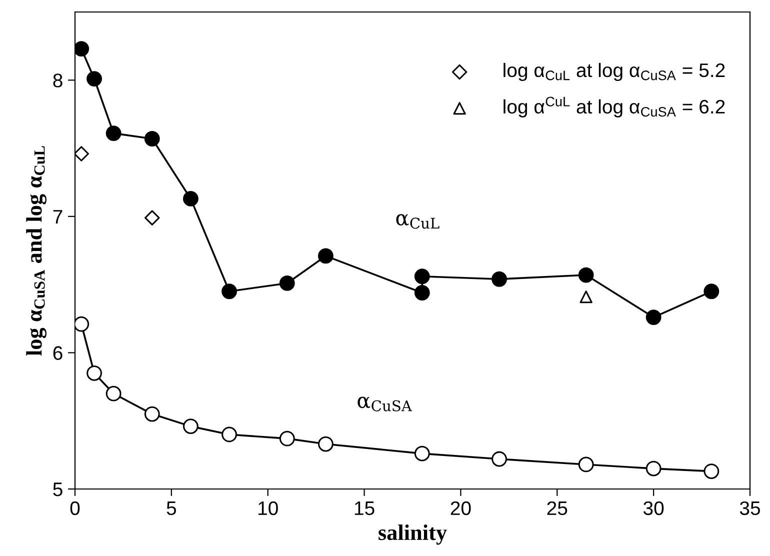 The image size is (770, 556). Describe the element at coordinates (412, 534) in the screenshot. I see `x-axis-title: salinity` at that location.